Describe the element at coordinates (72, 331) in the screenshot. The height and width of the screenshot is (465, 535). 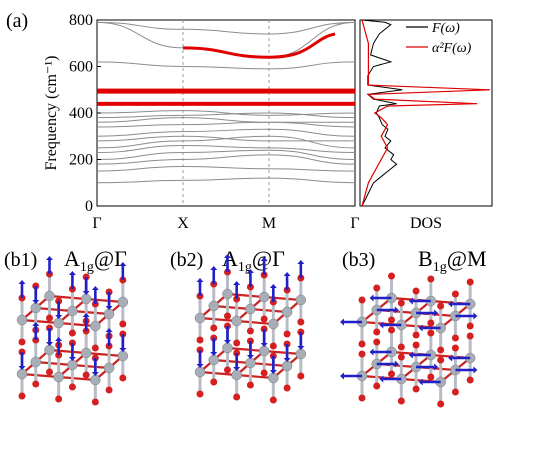
I see `crystal-structure-b1` at that location.